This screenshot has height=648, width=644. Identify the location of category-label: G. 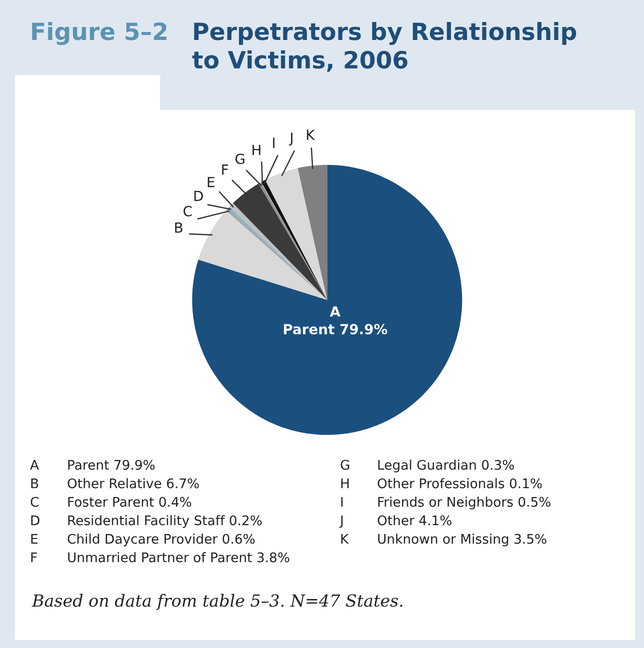
(345, 465).